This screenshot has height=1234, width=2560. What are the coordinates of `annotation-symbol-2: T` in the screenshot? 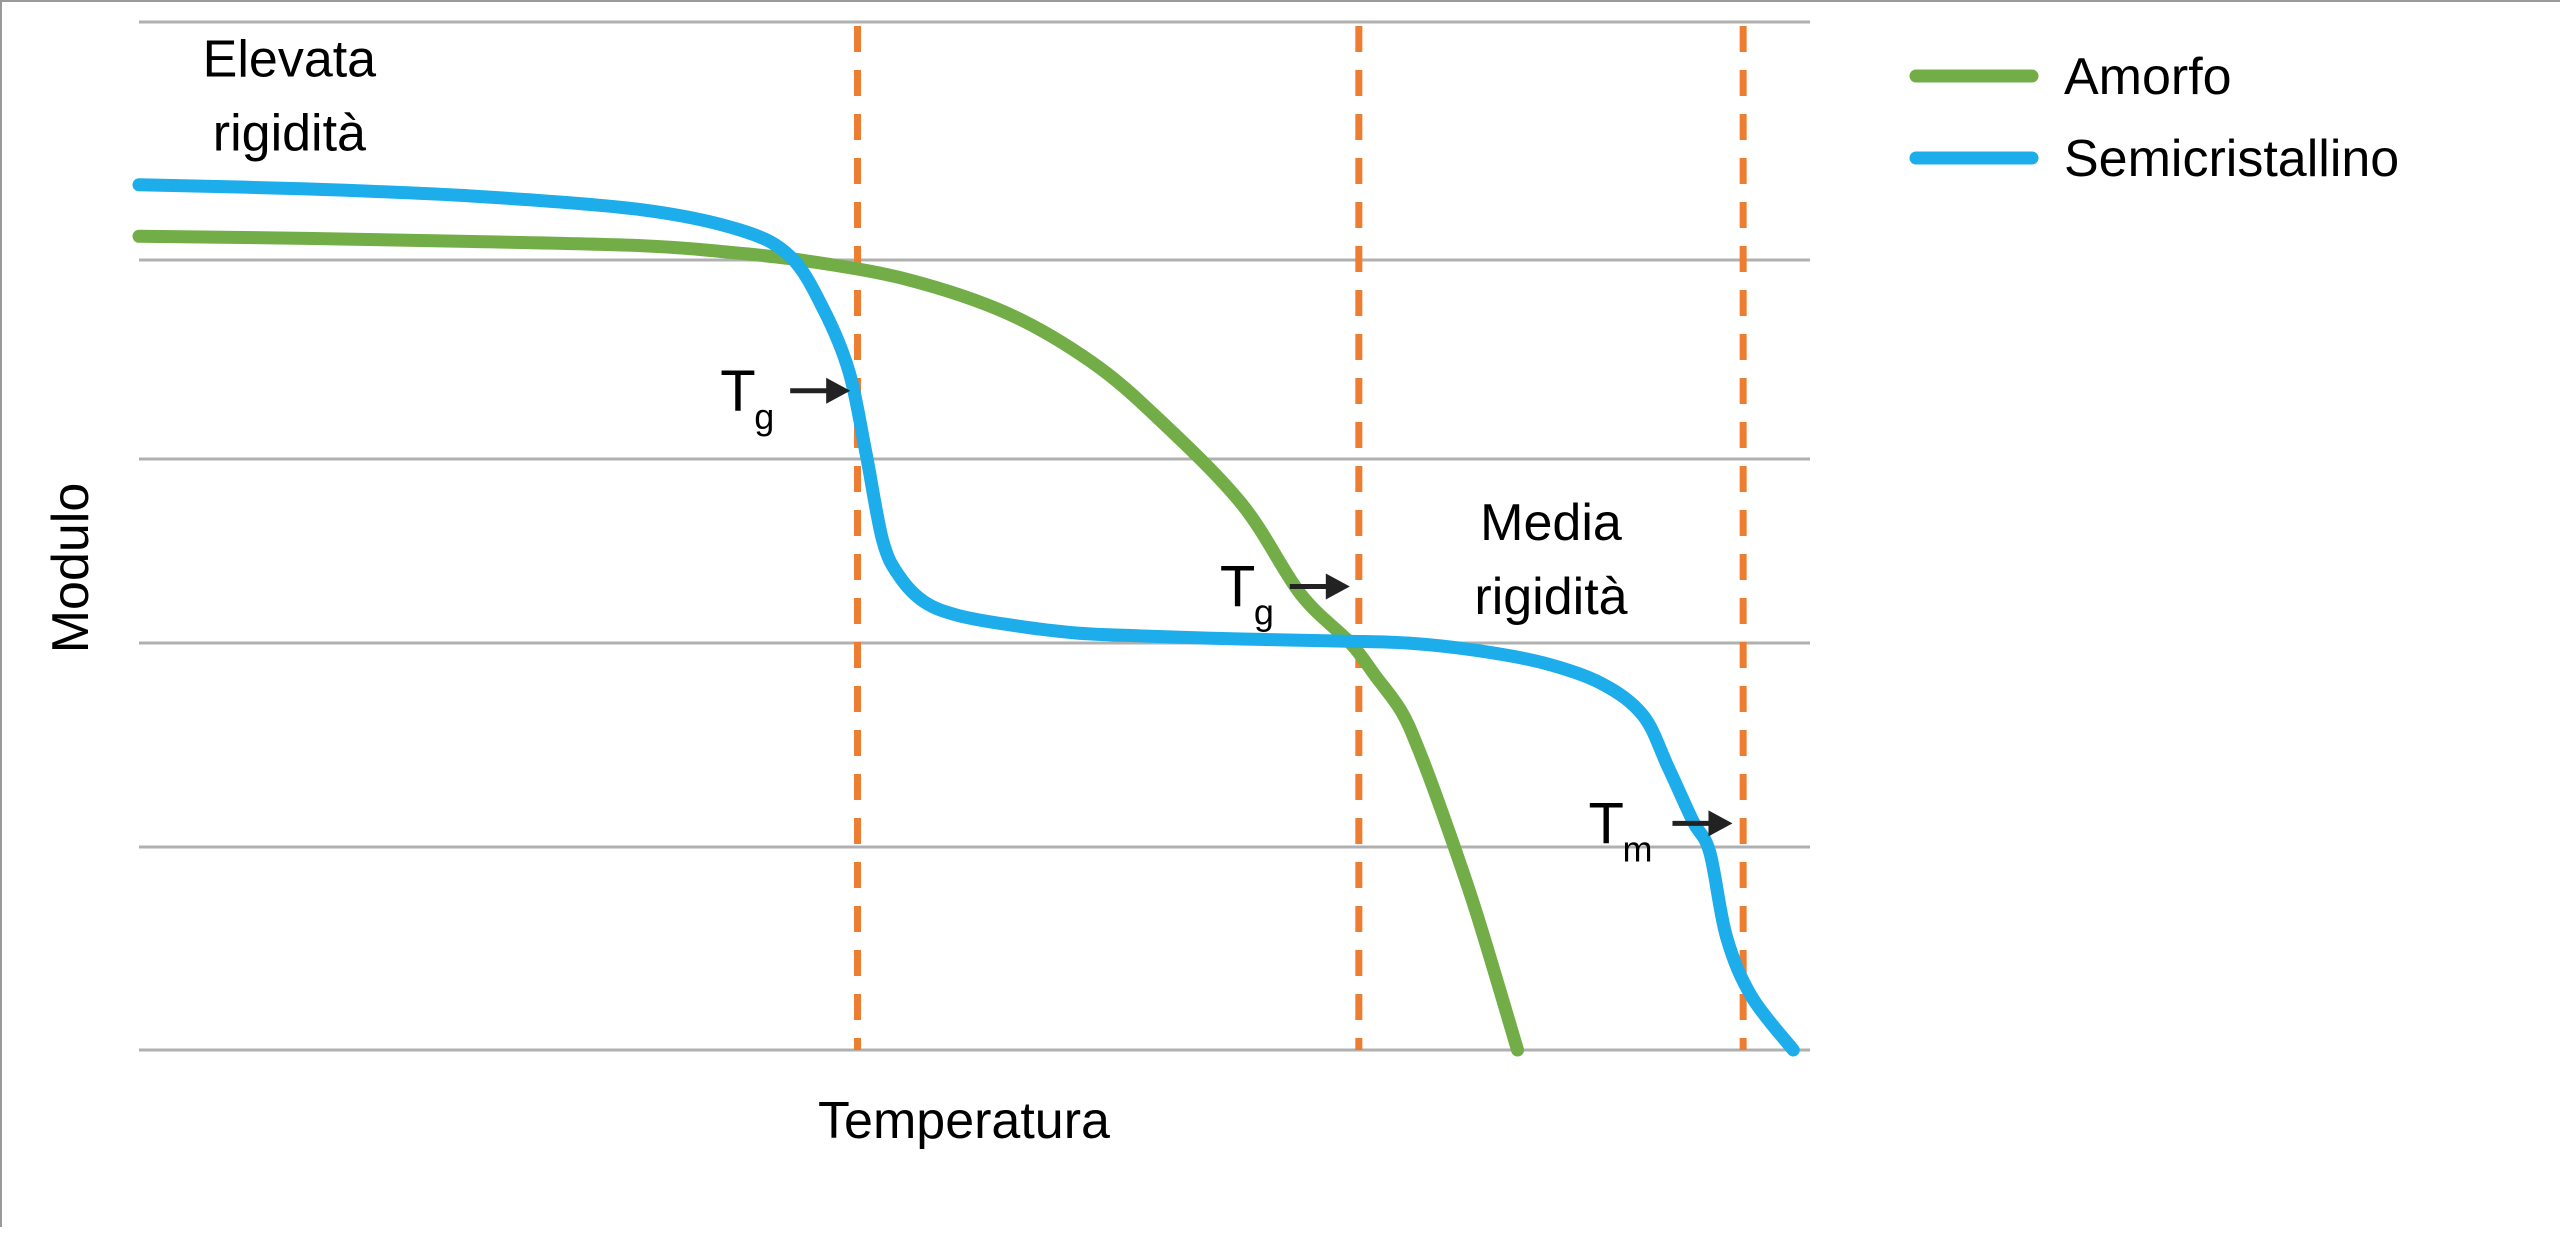 It's located at (737, 391).